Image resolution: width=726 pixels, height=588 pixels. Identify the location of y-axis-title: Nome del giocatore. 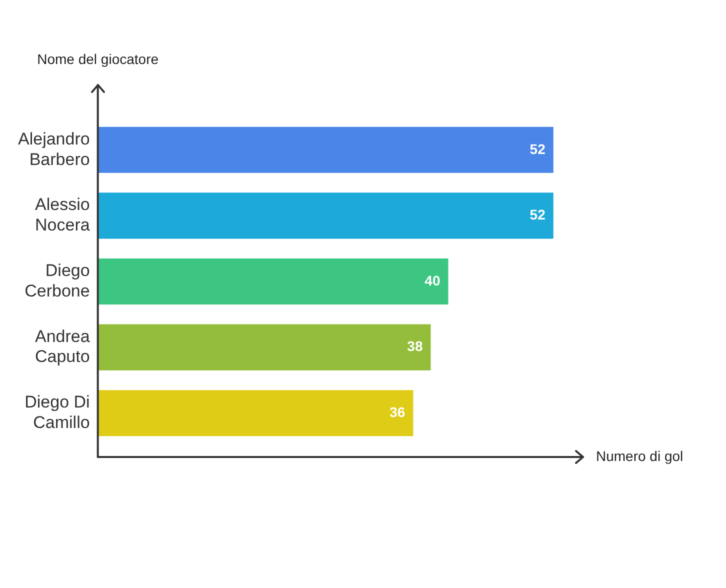
(98, 58).